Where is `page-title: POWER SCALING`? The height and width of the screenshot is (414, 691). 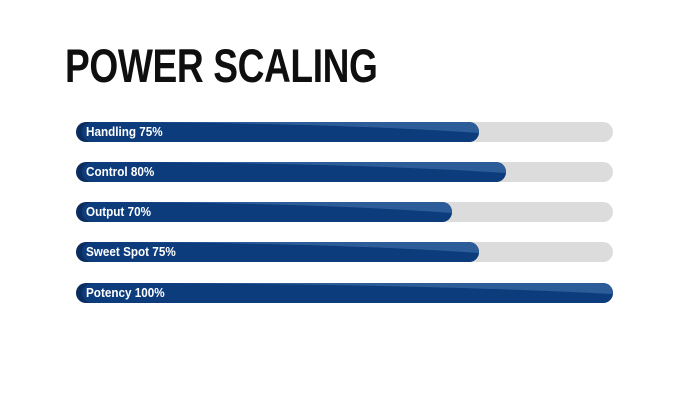 page-title: POWER SCALING is located at coordinates (221, 65).